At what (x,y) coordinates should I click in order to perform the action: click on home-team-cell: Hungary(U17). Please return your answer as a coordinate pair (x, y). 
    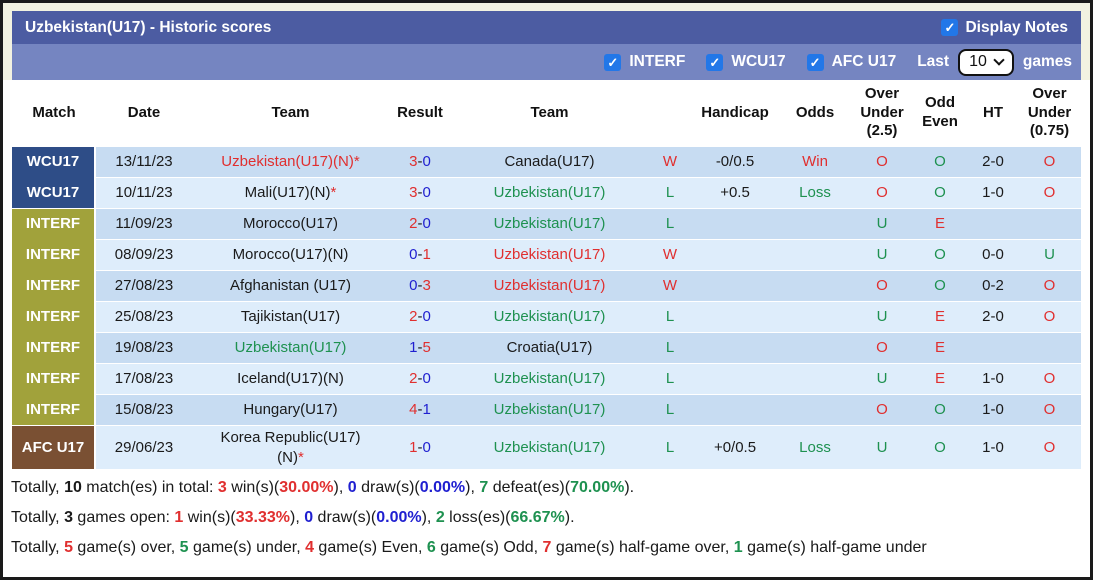
    Looking at the image, I should click on (290, 409).